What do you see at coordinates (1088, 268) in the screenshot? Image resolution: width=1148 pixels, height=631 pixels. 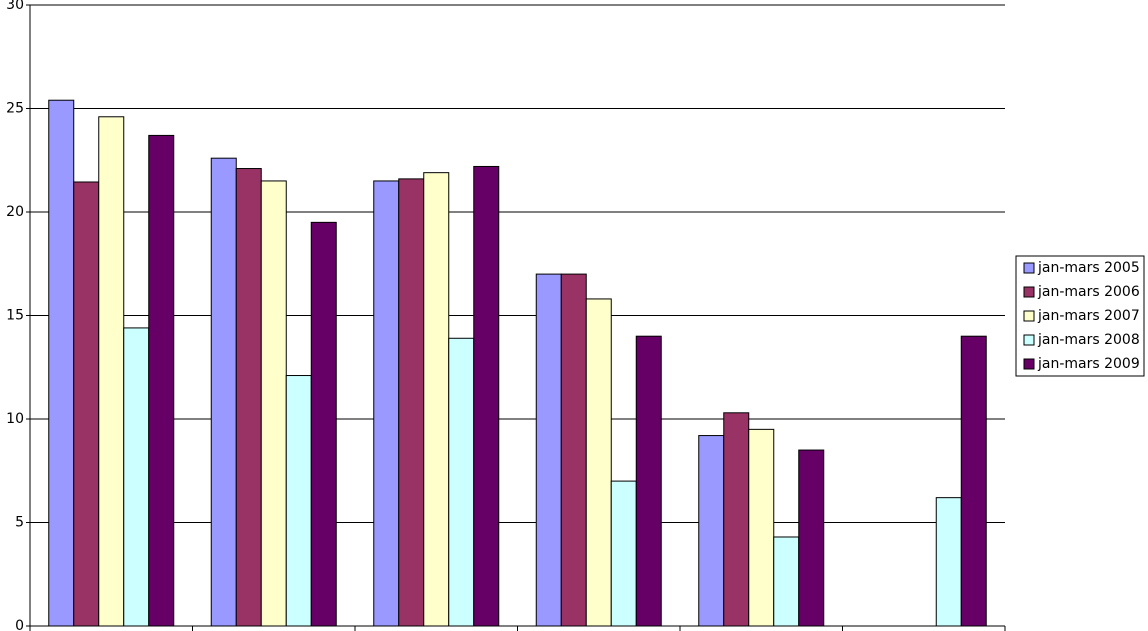 I see `legend-label: jan-mars 2005` at bounding box center [1088, 268].